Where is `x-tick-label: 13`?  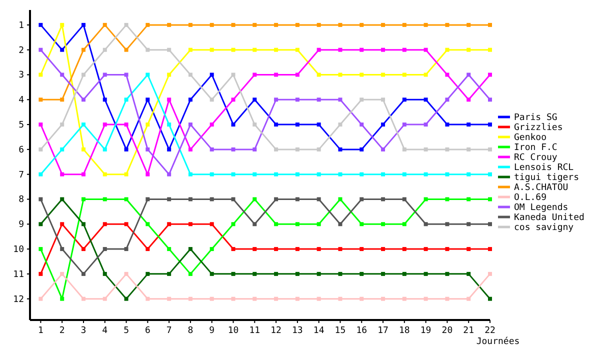
x-tick-label: 13 is located at coordinates (297, 331).